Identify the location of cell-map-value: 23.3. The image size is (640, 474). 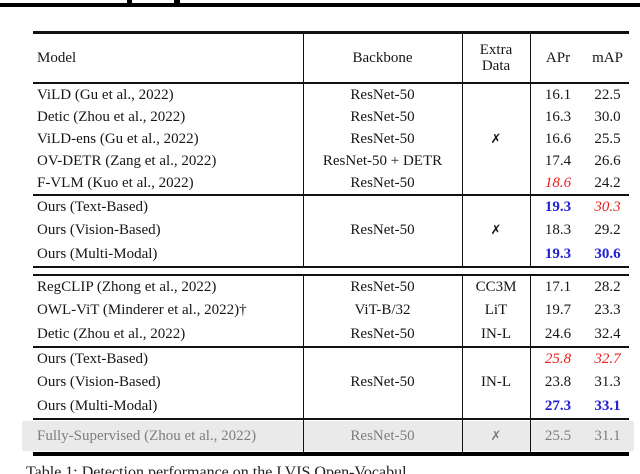
(607, 310).